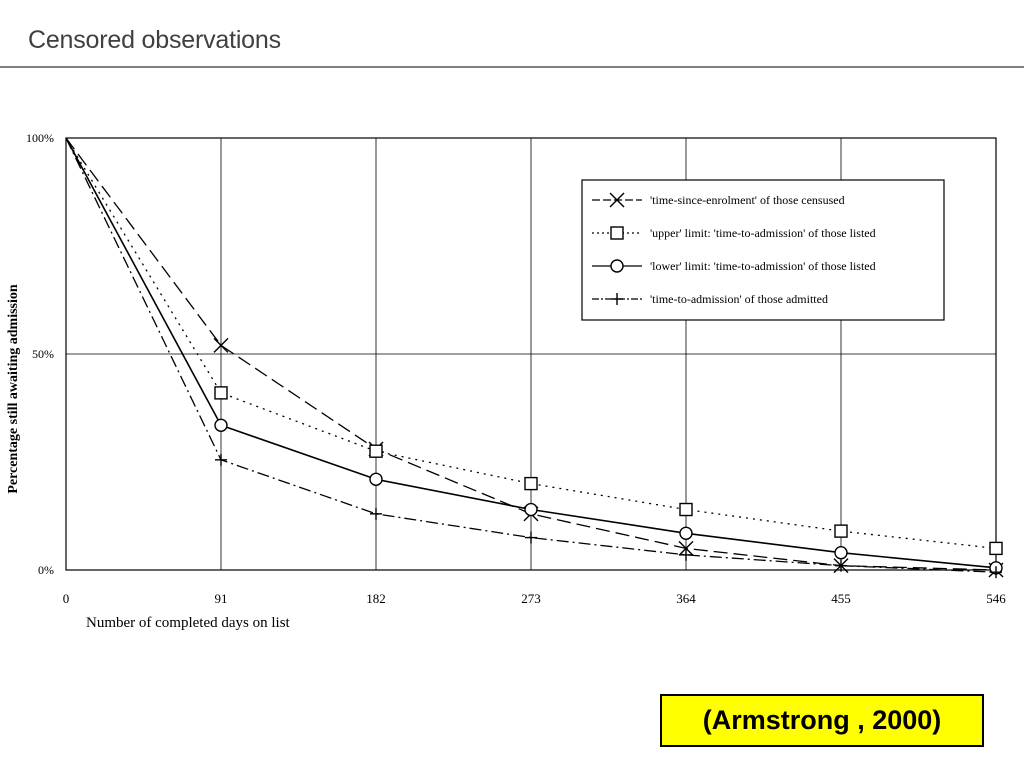 The image size is (1024, 768). What do you see at coordinates (40, 138) in the screenshot?
I see `y-tick-label: 100%` at bounding box center [40, 138].